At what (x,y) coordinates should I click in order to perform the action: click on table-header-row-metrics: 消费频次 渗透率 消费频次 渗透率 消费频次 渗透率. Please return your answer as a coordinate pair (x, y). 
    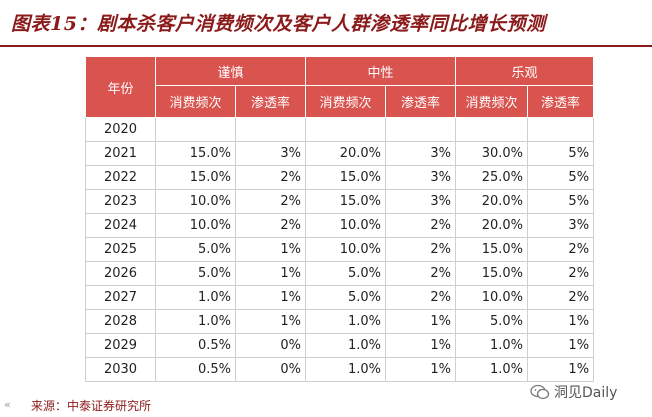
    Looking at the image, I should click on (340, 101).